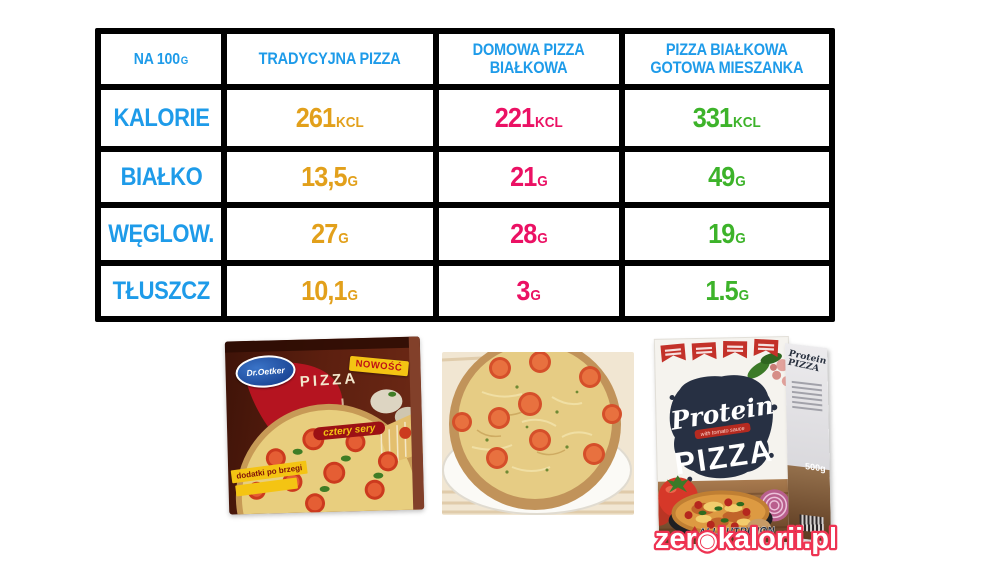  Describe the element at coordinates (386, 401) in the screenshot. I see `garlic-graphic` at that location.